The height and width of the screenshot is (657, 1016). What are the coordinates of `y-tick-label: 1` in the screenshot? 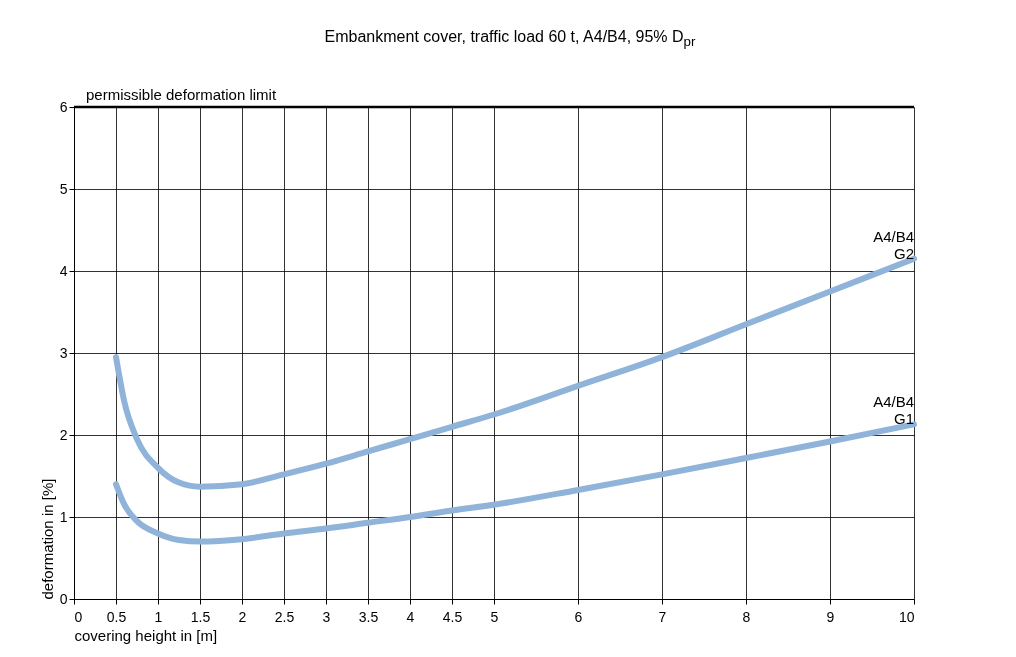 It's located at (63, 516).